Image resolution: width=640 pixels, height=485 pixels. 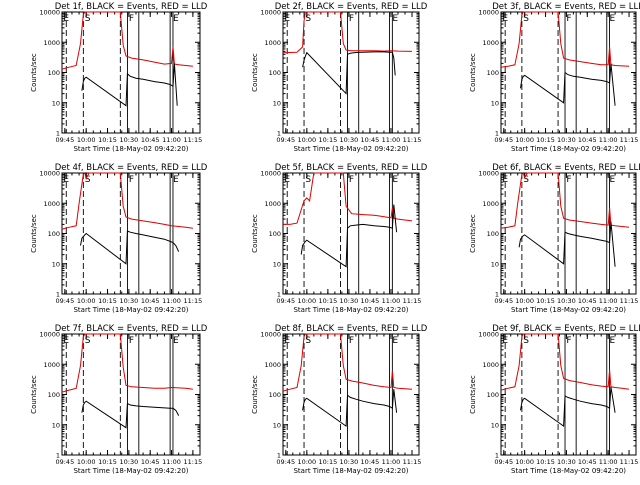 I want to click on plot-frame, so click(x=568, y=72).